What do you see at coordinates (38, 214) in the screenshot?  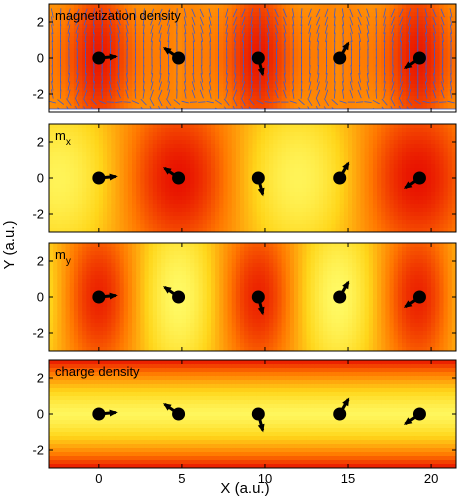 I see `y-tick-label: -2` at bounding box center [38, 214].